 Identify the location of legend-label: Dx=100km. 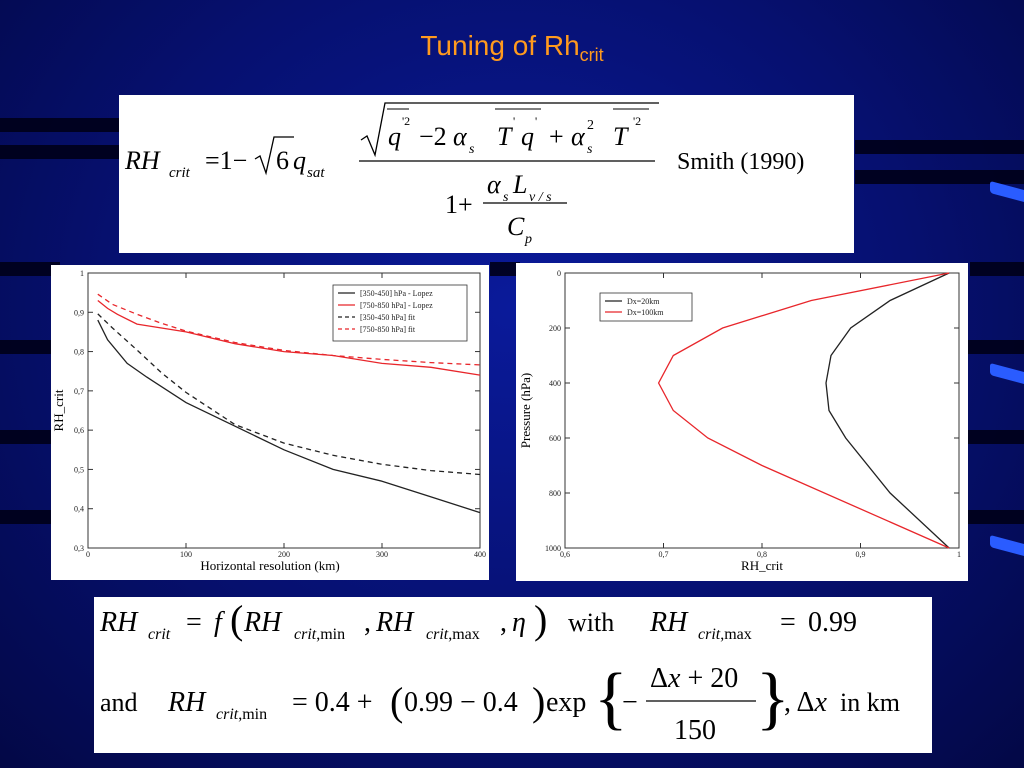
(645, 312).